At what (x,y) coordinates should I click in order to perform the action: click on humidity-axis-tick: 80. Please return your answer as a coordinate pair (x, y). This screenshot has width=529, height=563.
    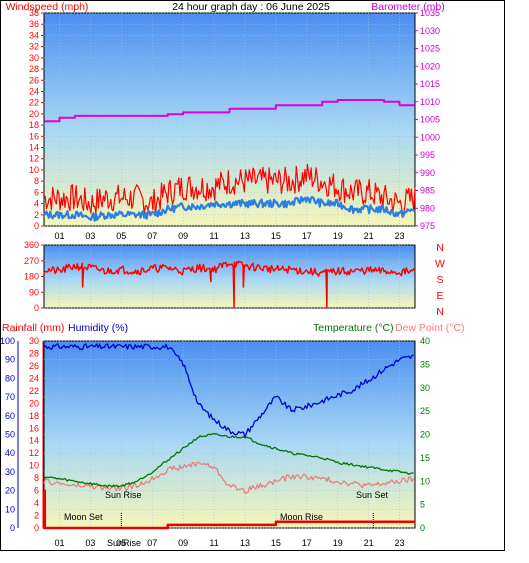
    Looking at the image, I should click on (10, 378).